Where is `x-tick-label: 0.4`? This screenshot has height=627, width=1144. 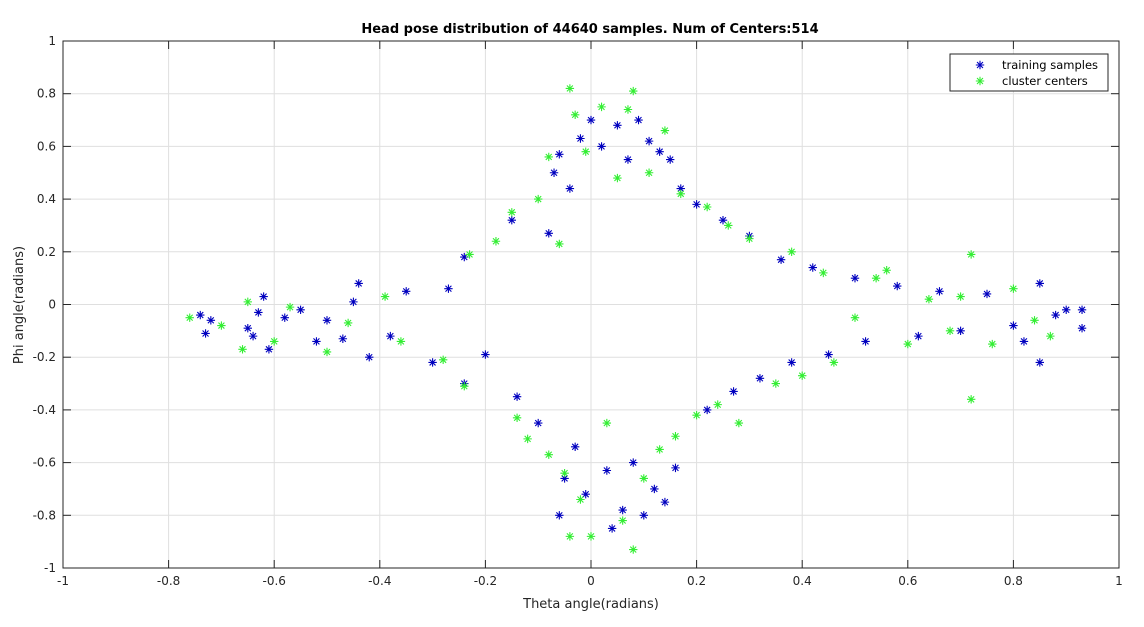
x-tick-label: 0.4 is located at coordinates (802, 581).